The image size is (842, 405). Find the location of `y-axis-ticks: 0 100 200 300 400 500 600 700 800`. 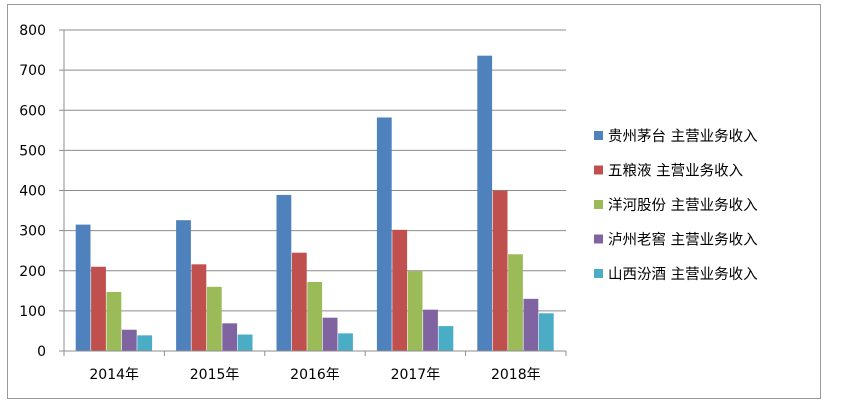

y-axis-ticks: 0 100 200 300 400 500 600 700 800 is located at coordinates (32, 191).